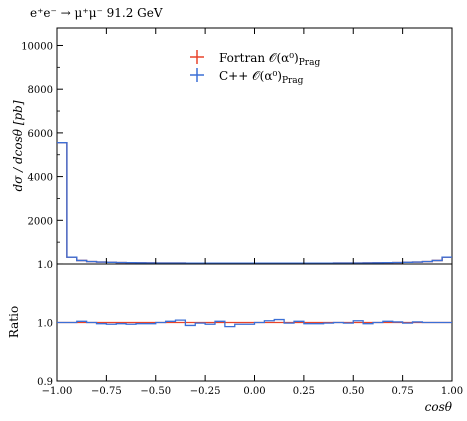 The width and height of the screenshot is (467, 421). I want to click on x-axis-label: cosθ, so click(439, 407).